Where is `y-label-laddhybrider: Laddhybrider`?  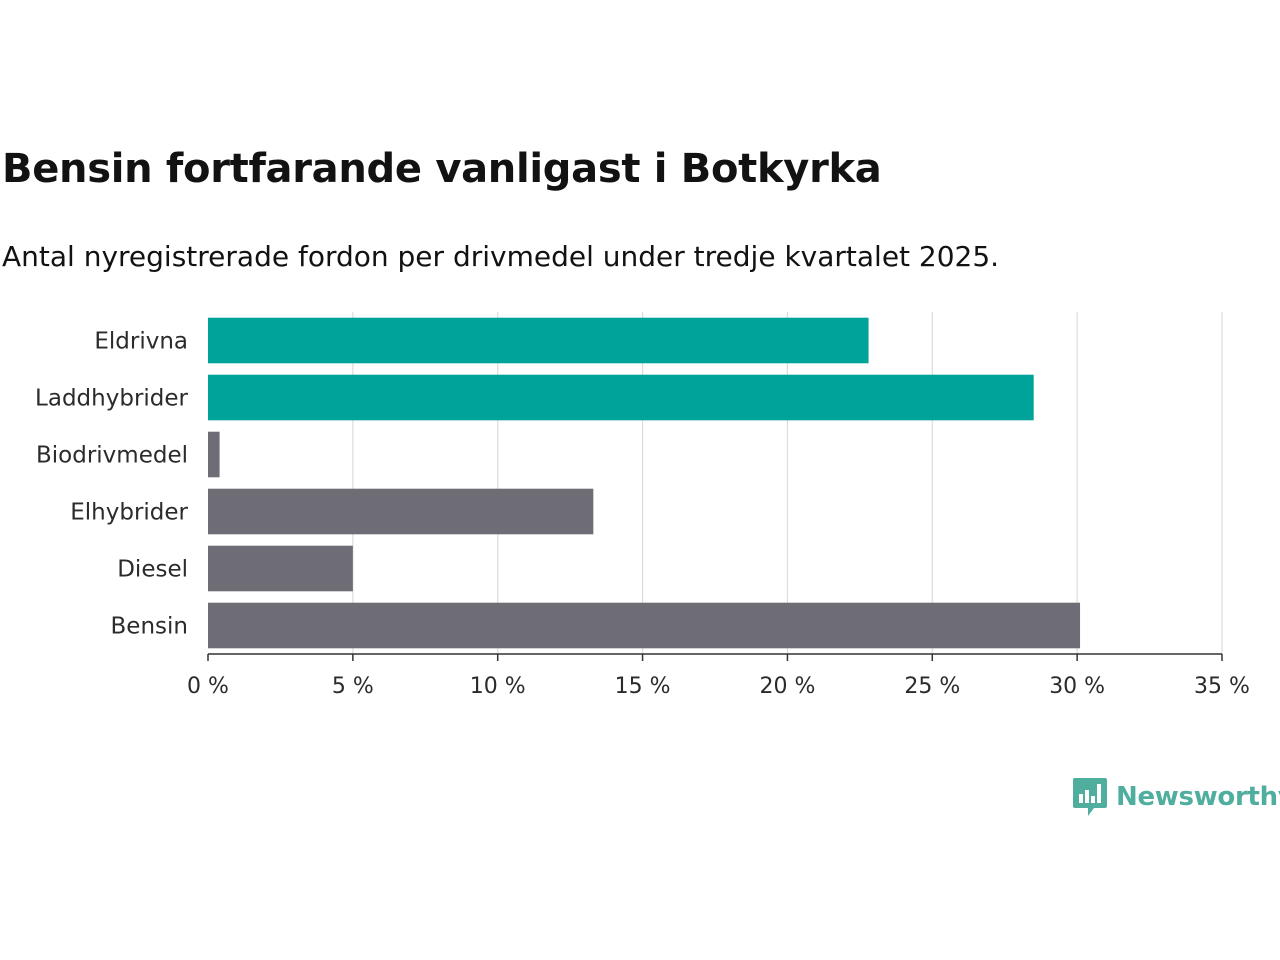
y-label-laddhybrider: Laddhybrider is located at coordinates (111, 399).